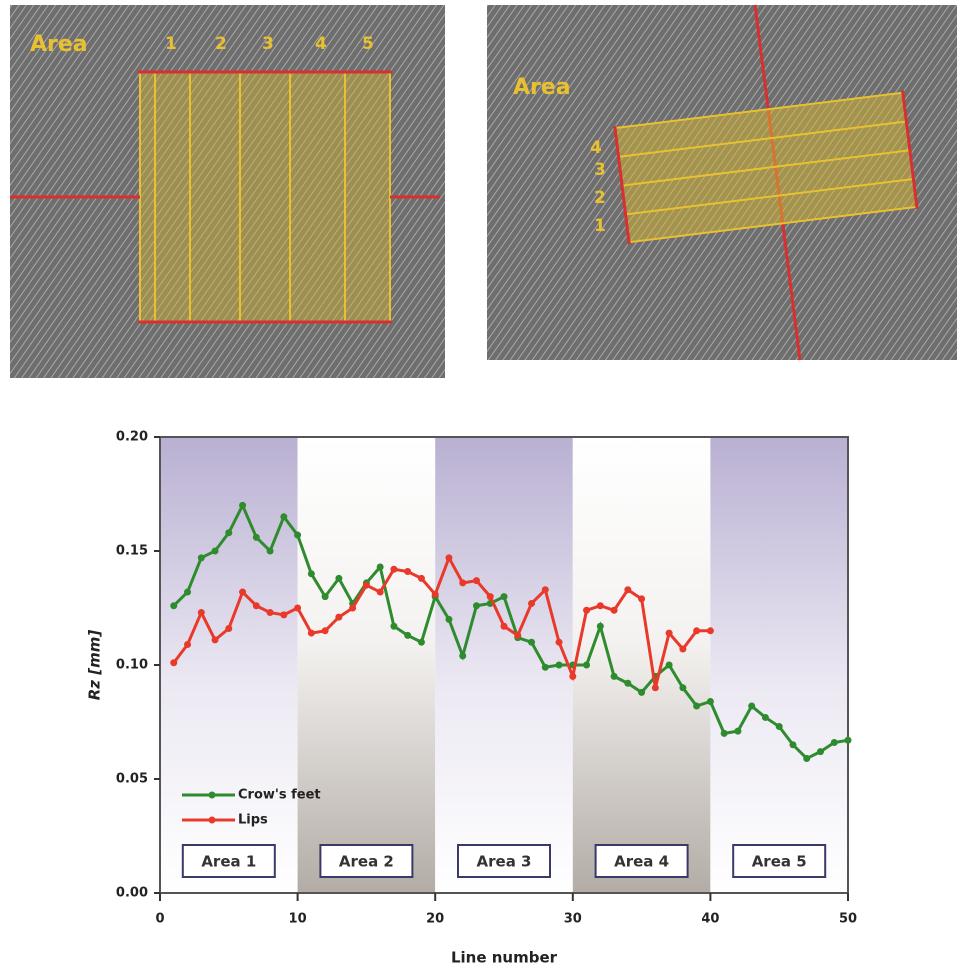 The height and width of the screenshot is (976, 959). What do you see at coordinates (504, 862) in the screenshot?
I see `area-label: Area 3` at bounding box center [504, 862].